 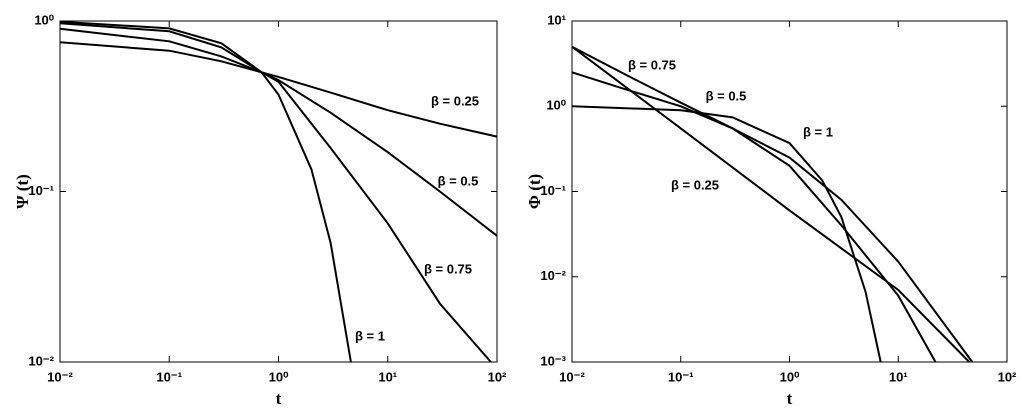 I want to click on y-tick-label: 10⁻³, so click(x=553, y=360).